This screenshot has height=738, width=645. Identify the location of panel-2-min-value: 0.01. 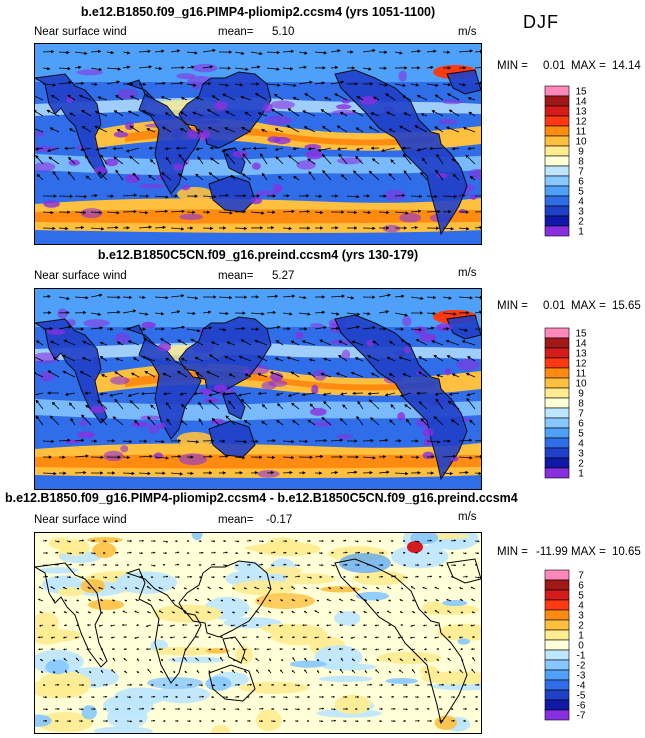
(554, 306).